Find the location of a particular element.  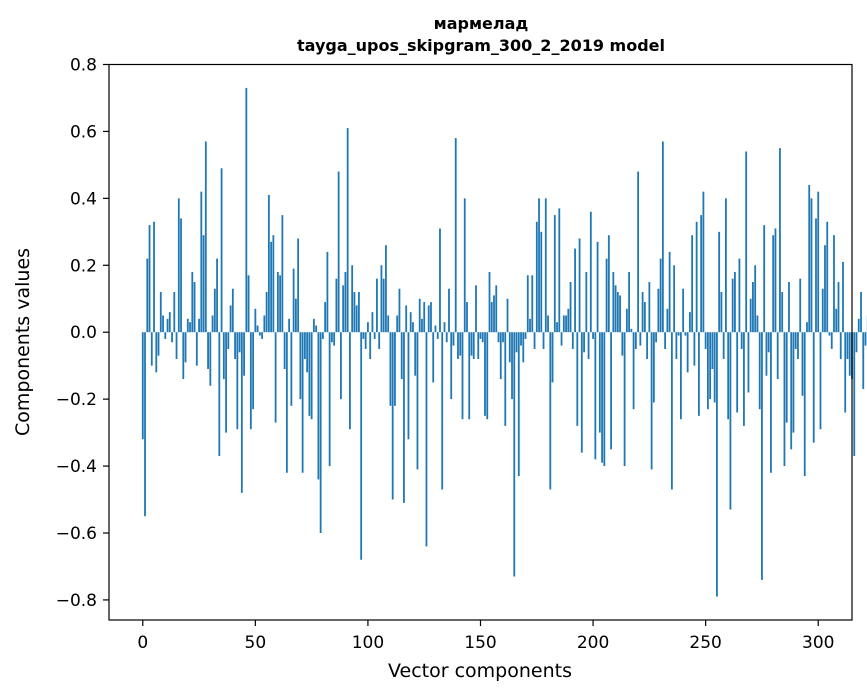

y-tick-label: 0.4 is located at coordinates (83, 199).